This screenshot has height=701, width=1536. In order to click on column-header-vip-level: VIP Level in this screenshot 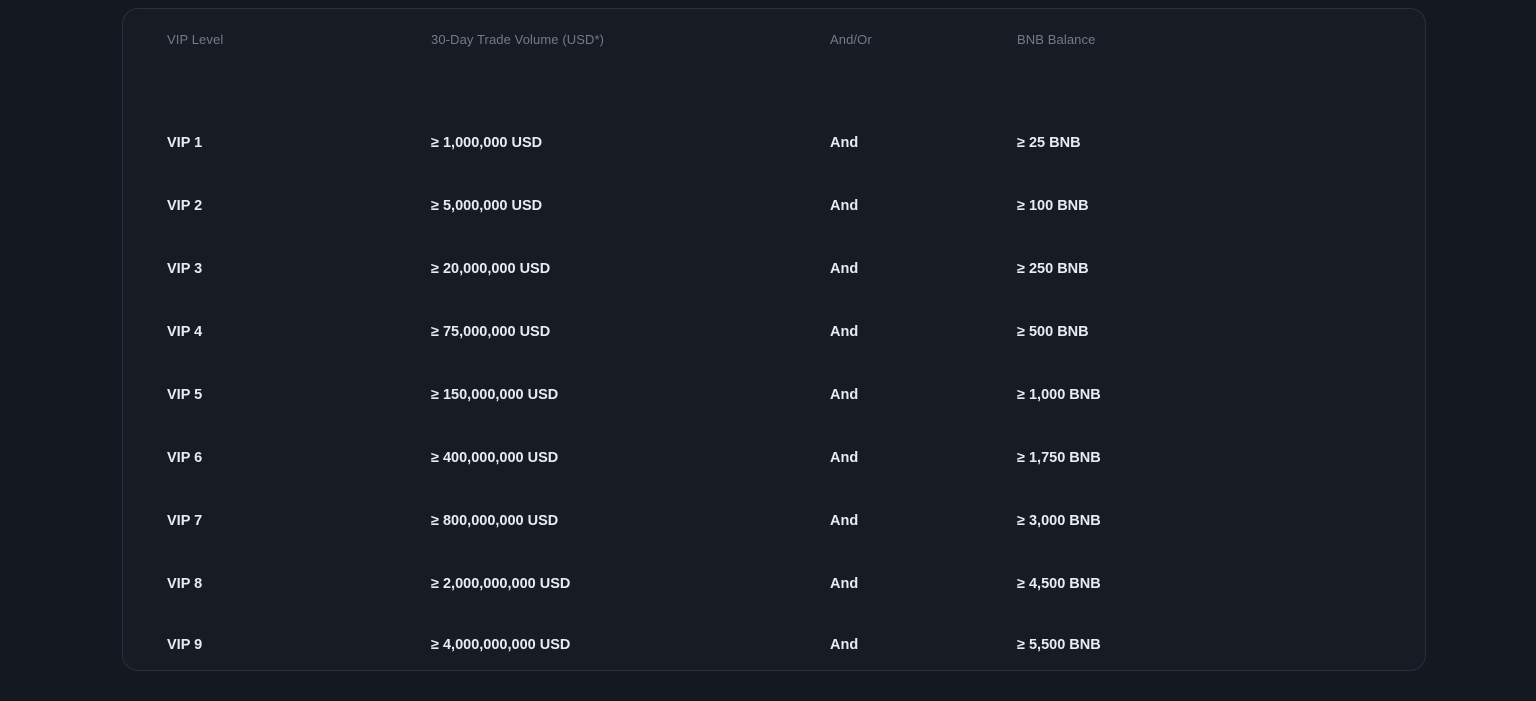, I will do `click(254, 60)`.